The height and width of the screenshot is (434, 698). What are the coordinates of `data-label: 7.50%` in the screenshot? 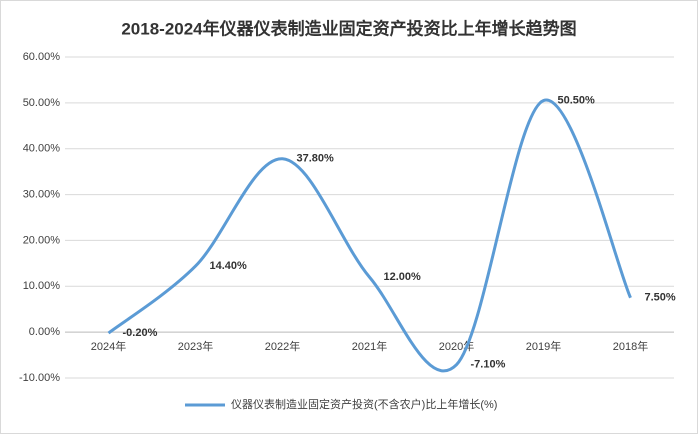 It's located at (660, 298).